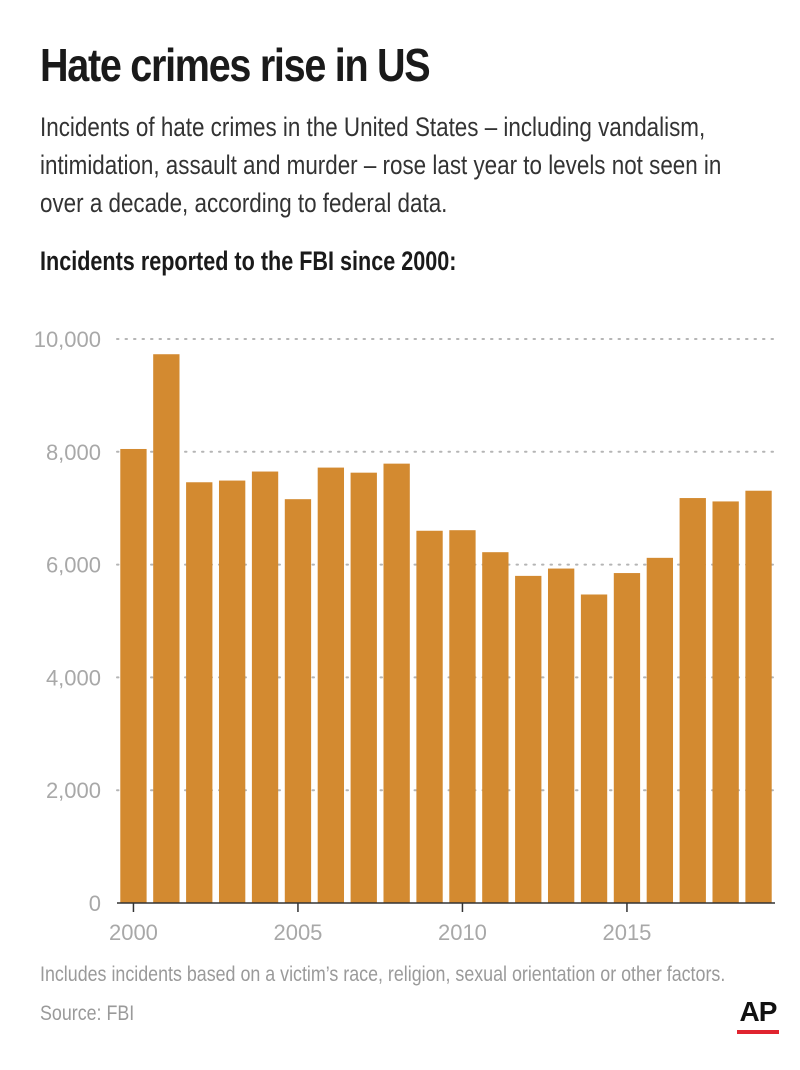 This screenshot has width=800, height=1070. I want to click on bar-2002, so click(199, 692).